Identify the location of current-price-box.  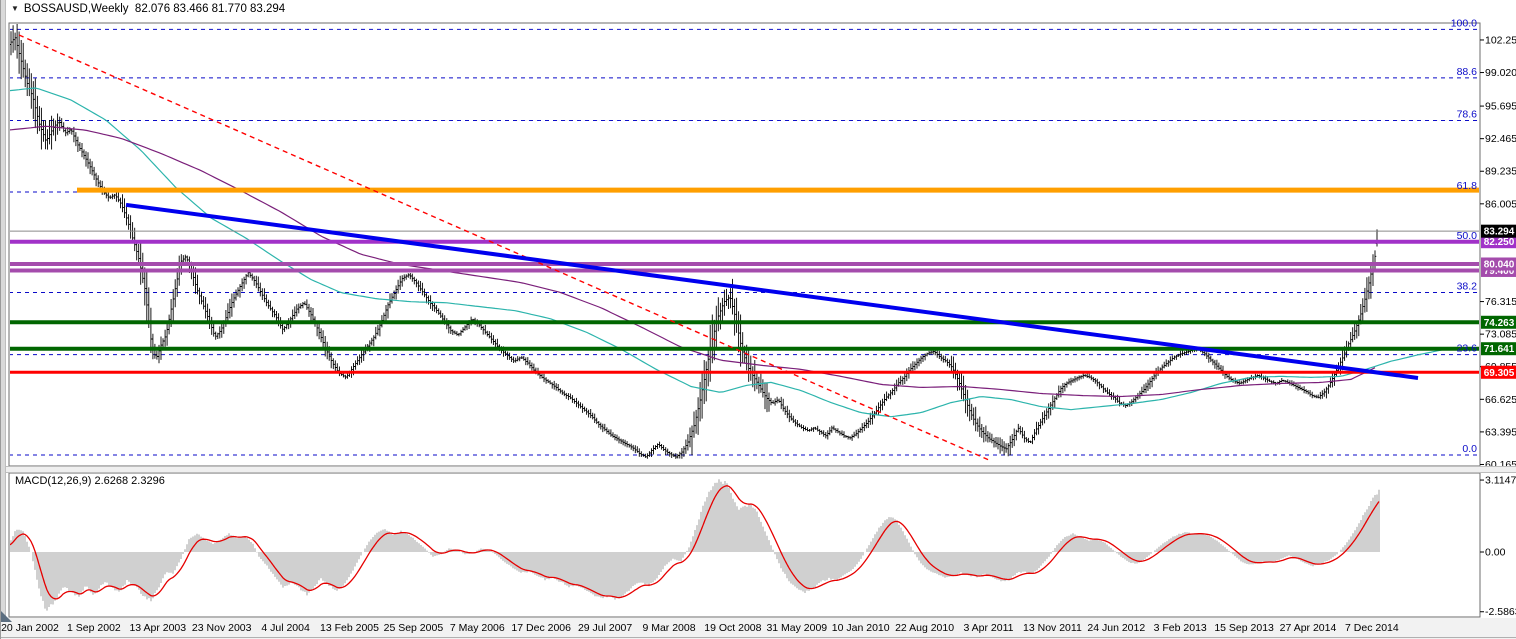
(1498, 231).